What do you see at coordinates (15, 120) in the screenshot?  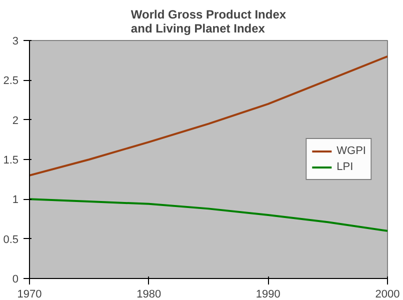 I see `y-tick-label: 2` at bounding box center [15, 120].